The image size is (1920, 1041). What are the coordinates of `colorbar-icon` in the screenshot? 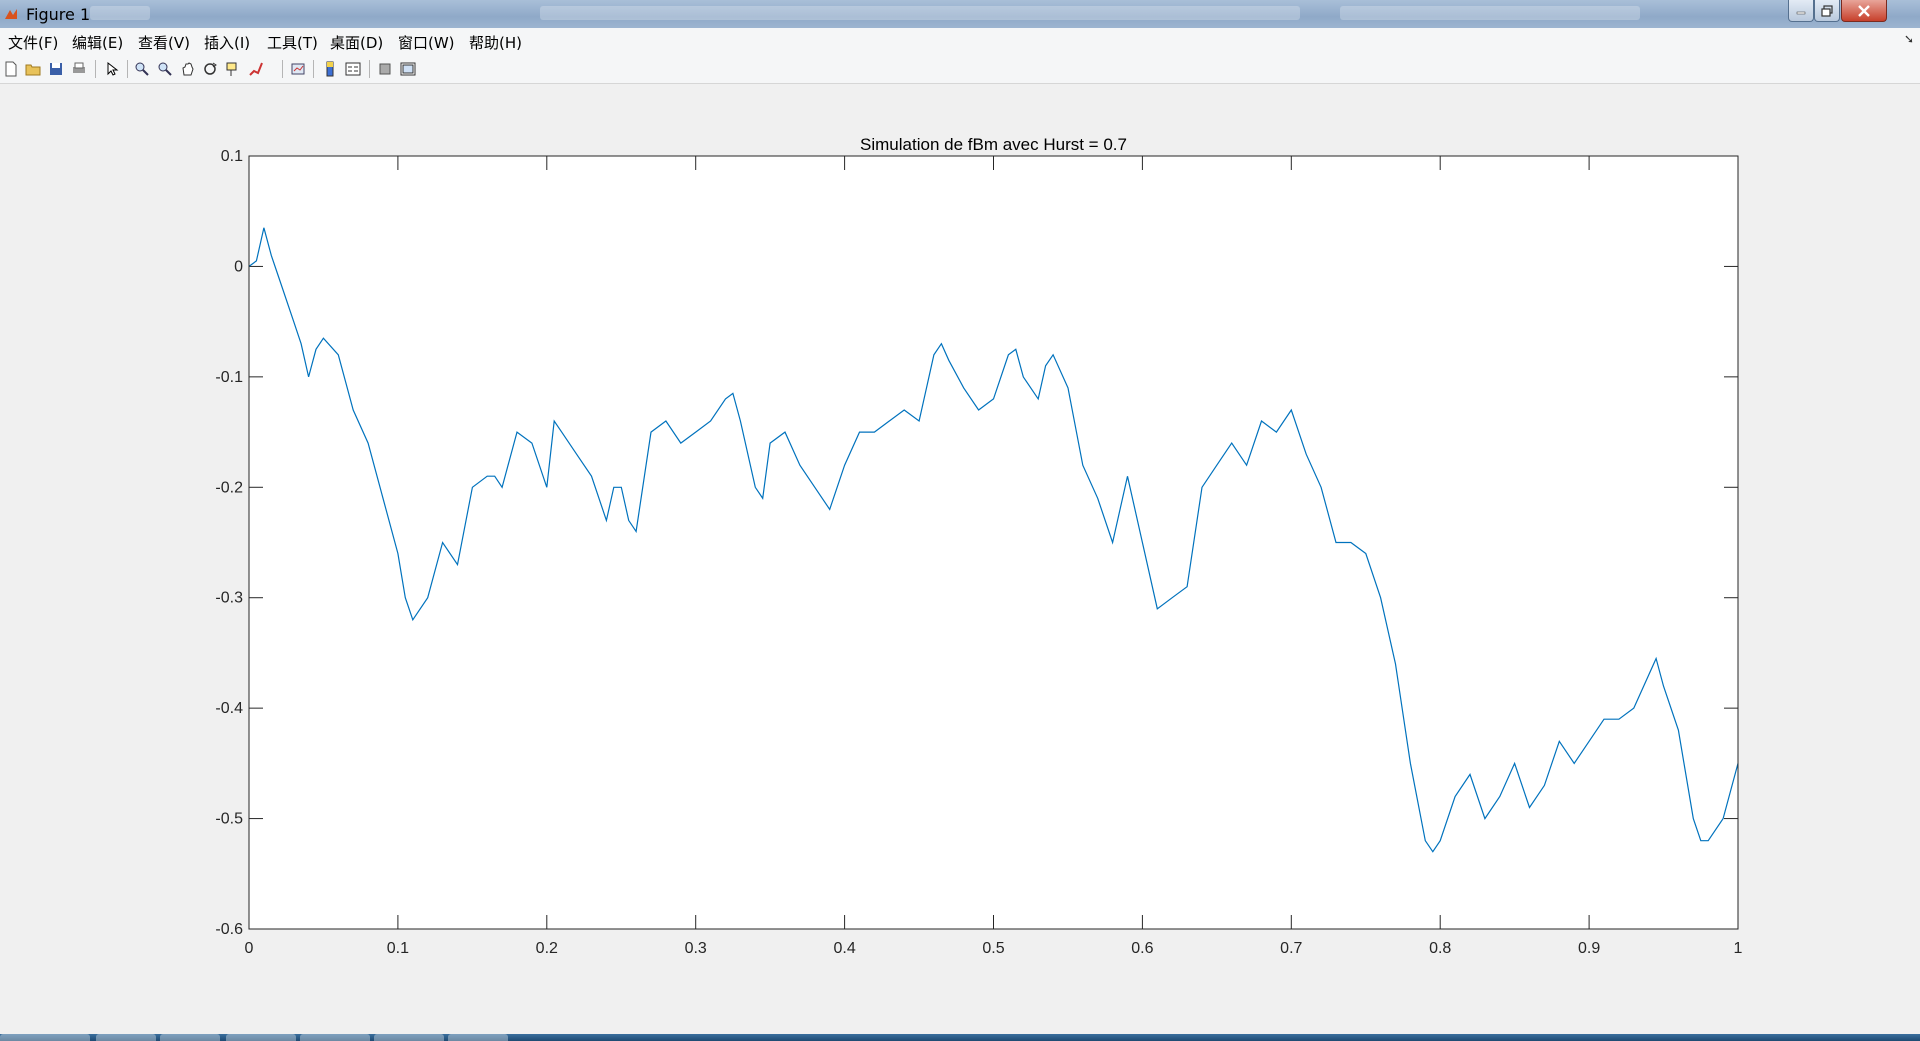 It's located at (330, 69).